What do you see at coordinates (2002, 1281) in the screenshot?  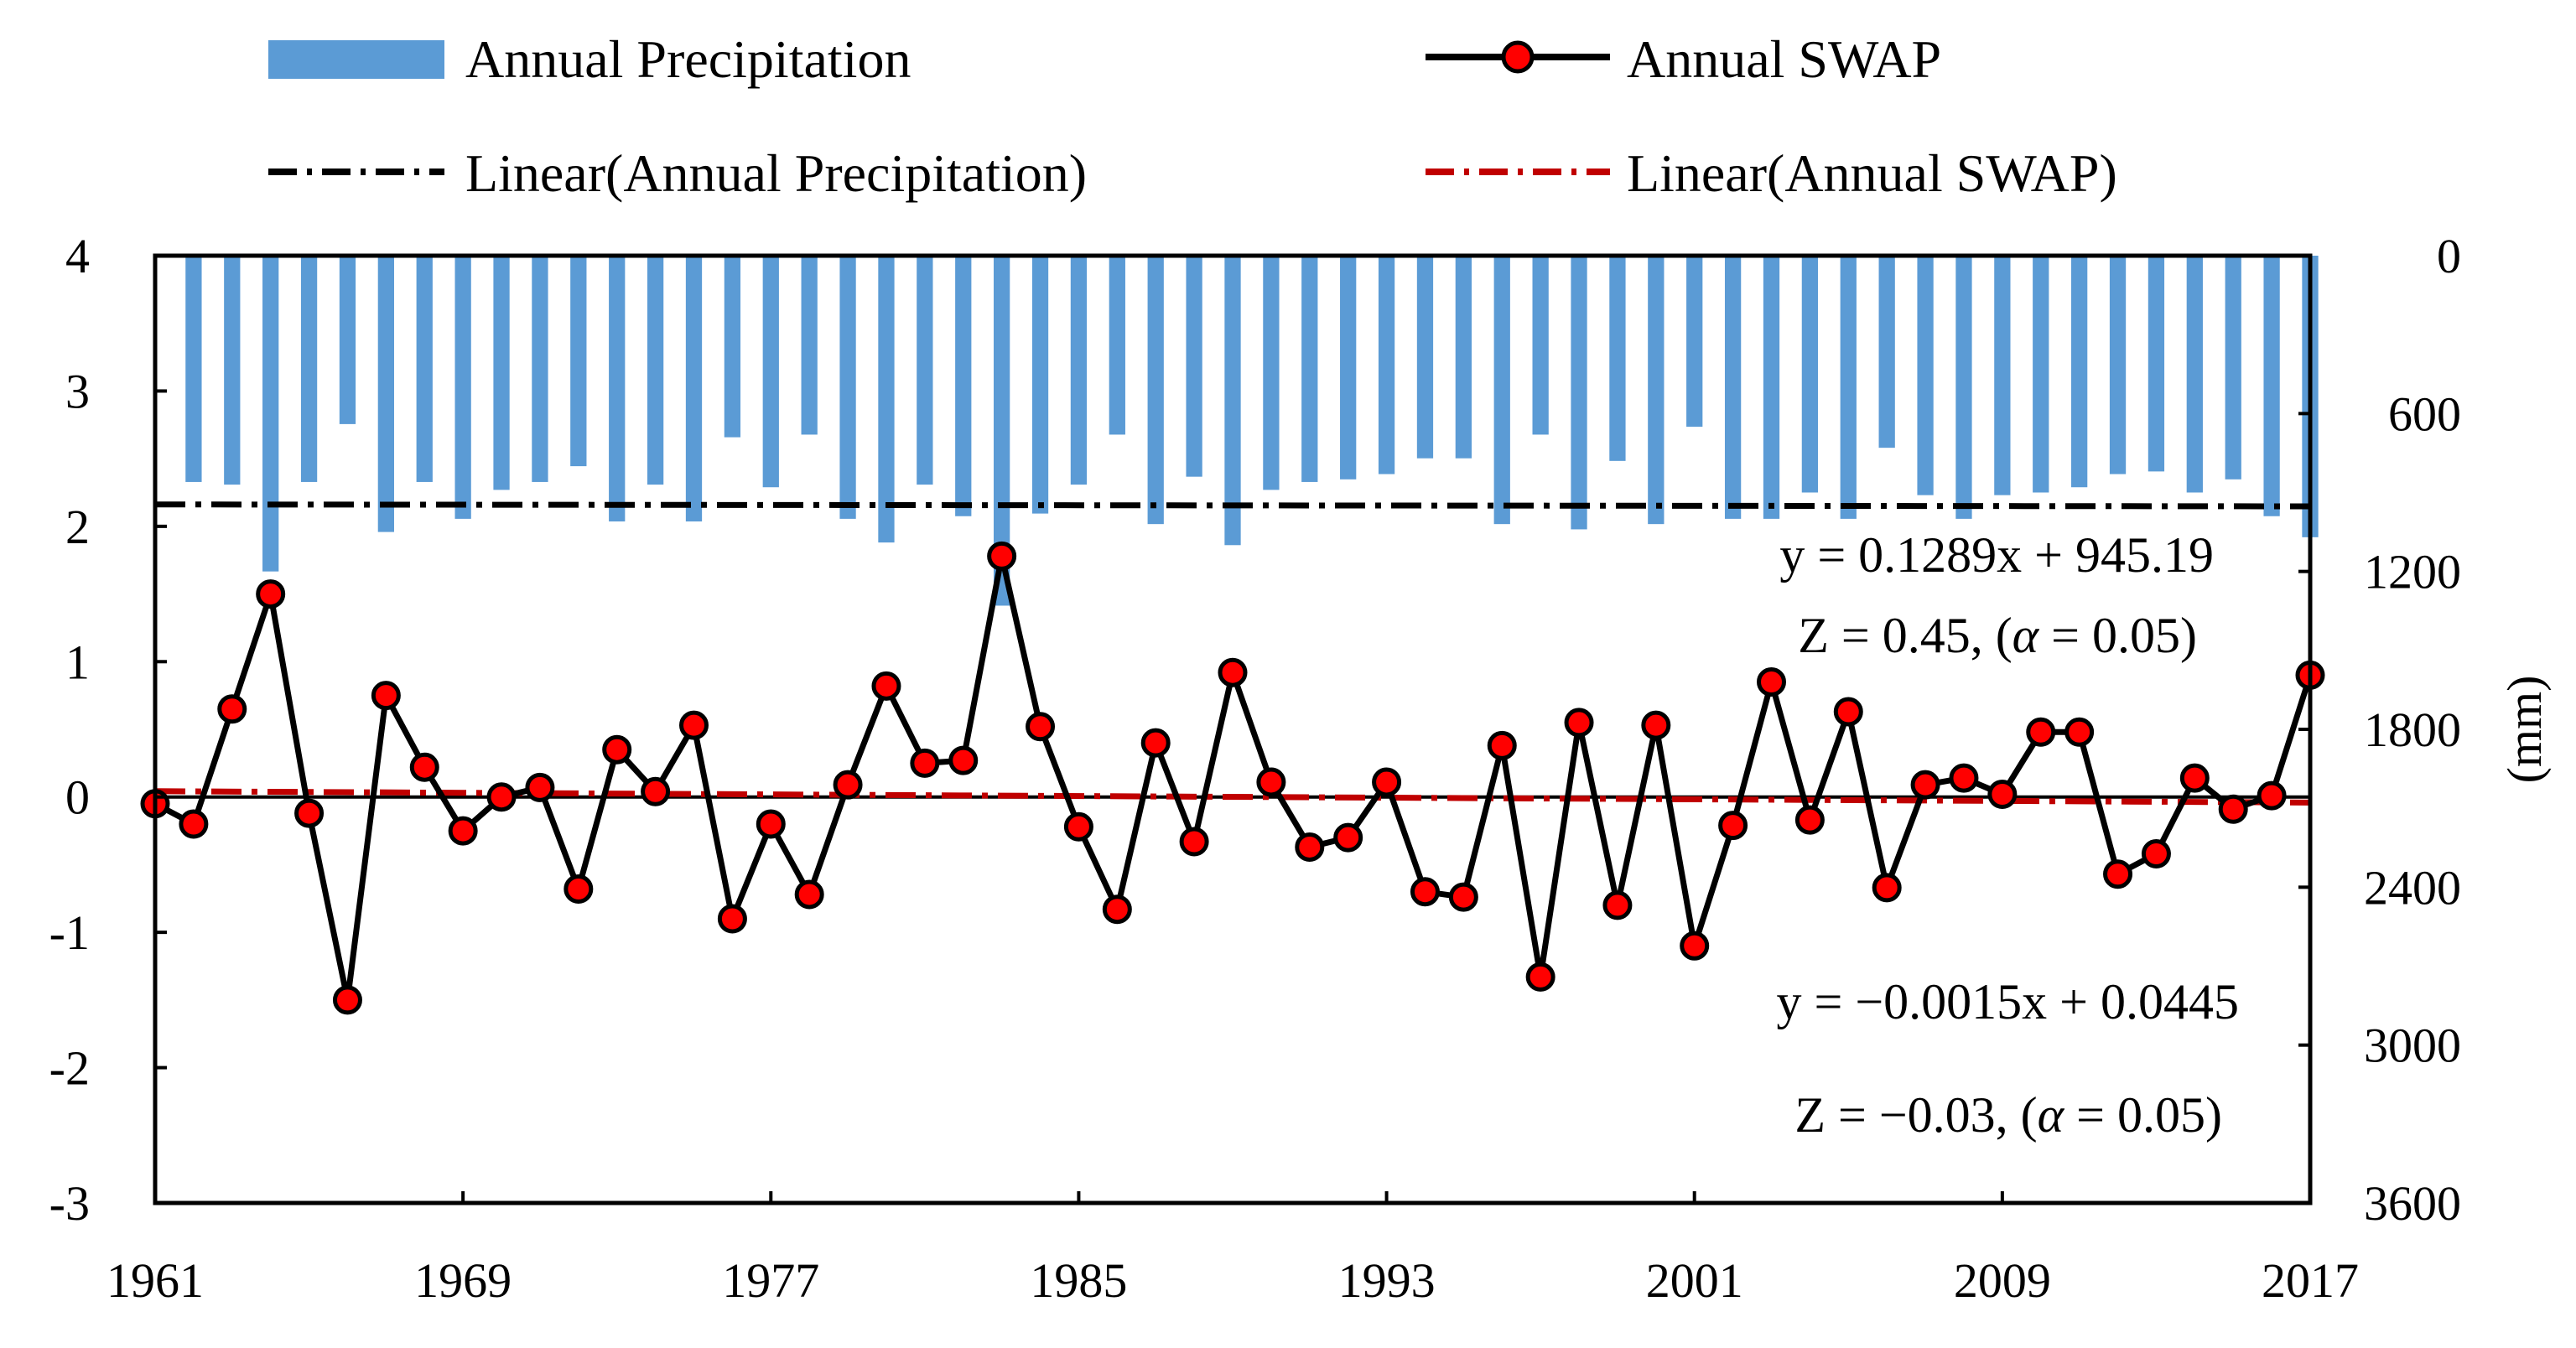 I see `x-tick-label: 2009` at bounding box center [2002, 1281].